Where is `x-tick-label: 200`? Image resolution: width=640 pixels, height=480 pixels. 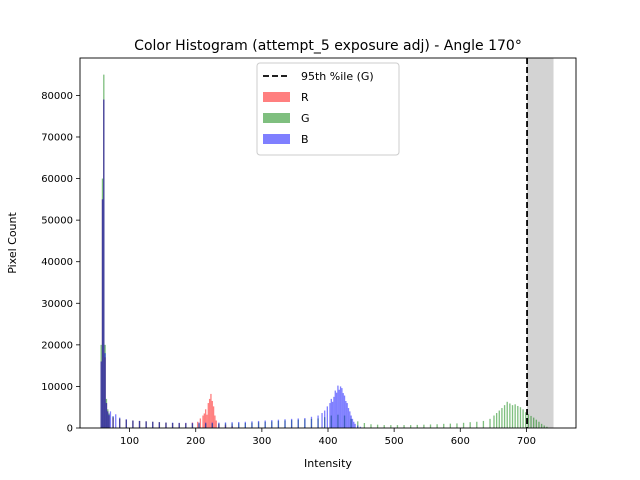
x-tick-label: 200 is located at coordinates (195, 441).